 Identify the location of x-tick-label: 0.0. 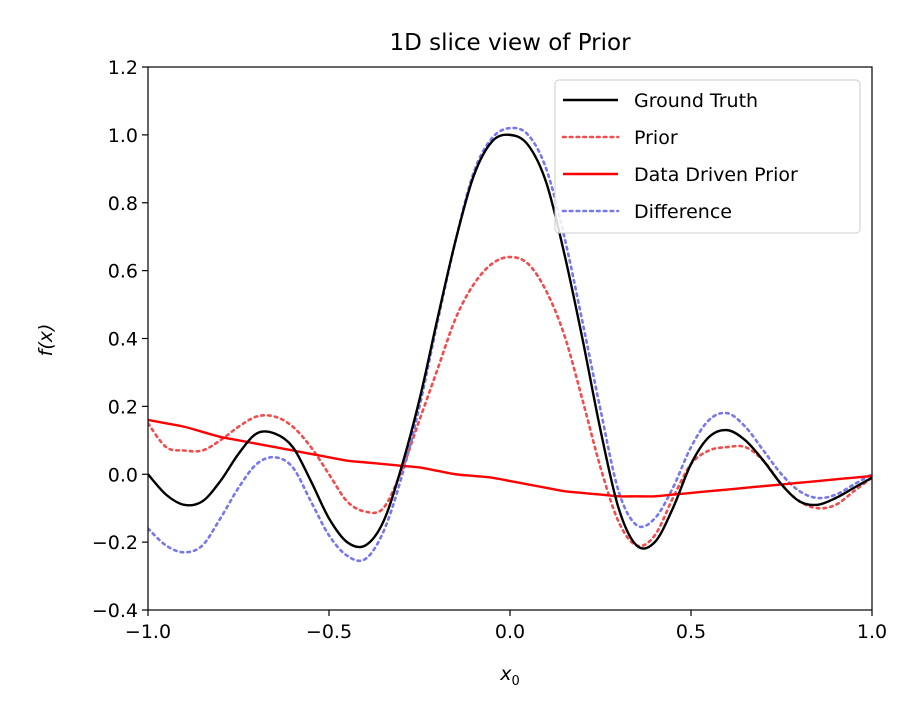
(510, 632).